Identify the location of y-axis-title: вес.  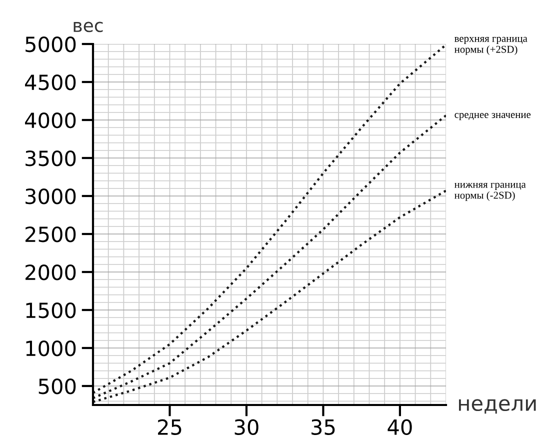
(88, 27).